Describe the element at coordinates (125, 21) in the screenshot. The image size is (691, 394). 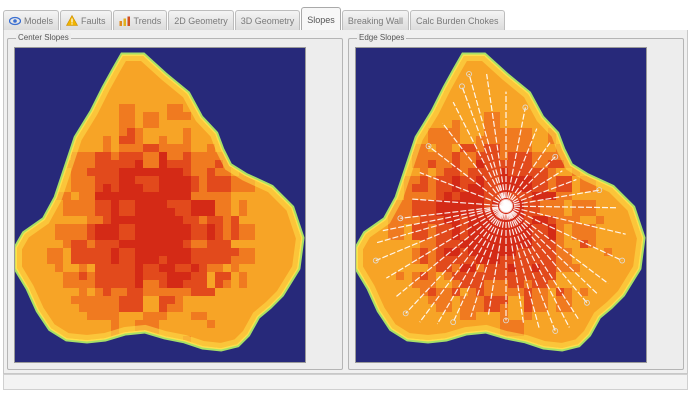
I see `chart-icon` at that location.